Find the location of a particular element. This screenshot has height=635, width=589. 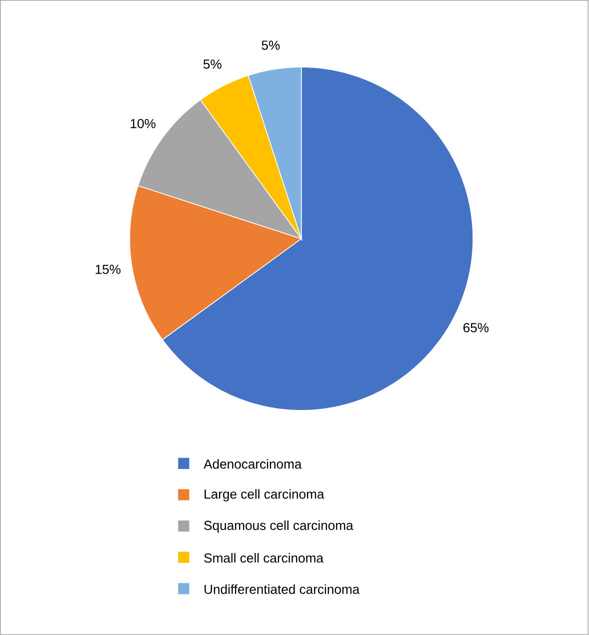

legend-label: Small cell carcinoma is located at coordinates (264, 558).